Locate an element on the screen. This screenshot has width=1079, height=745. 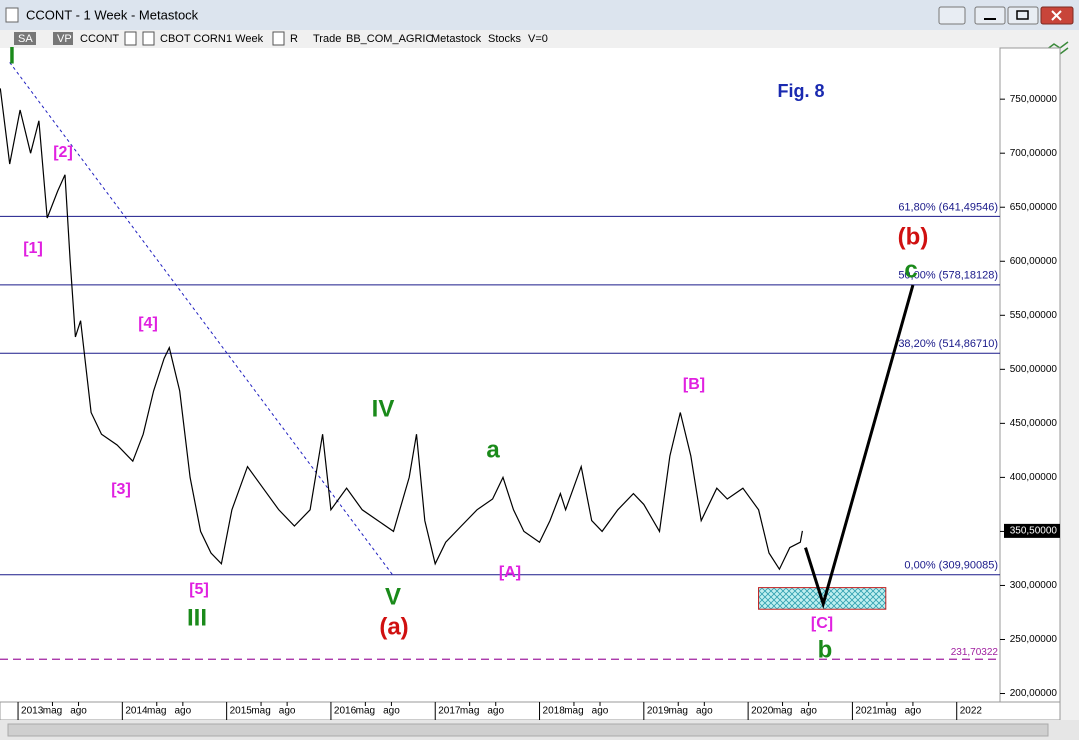
toolbar-text: BB_COM_AGRIC is located at coordinates (389, 39).